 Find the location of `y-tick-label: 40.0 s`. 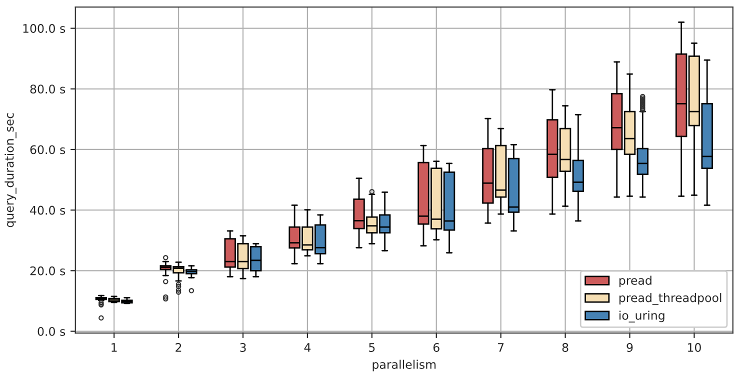

y-tick-label: 40.0 s is located at coordinates (48, 210).